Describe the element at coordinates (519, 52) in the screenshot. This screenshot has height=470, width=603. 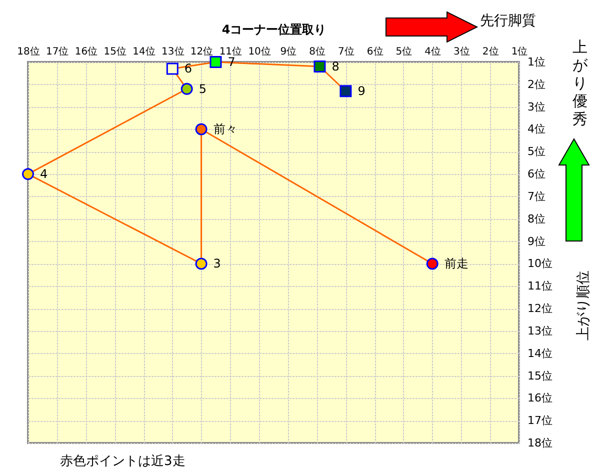
I see `x-tick-label: 1位` at that location.